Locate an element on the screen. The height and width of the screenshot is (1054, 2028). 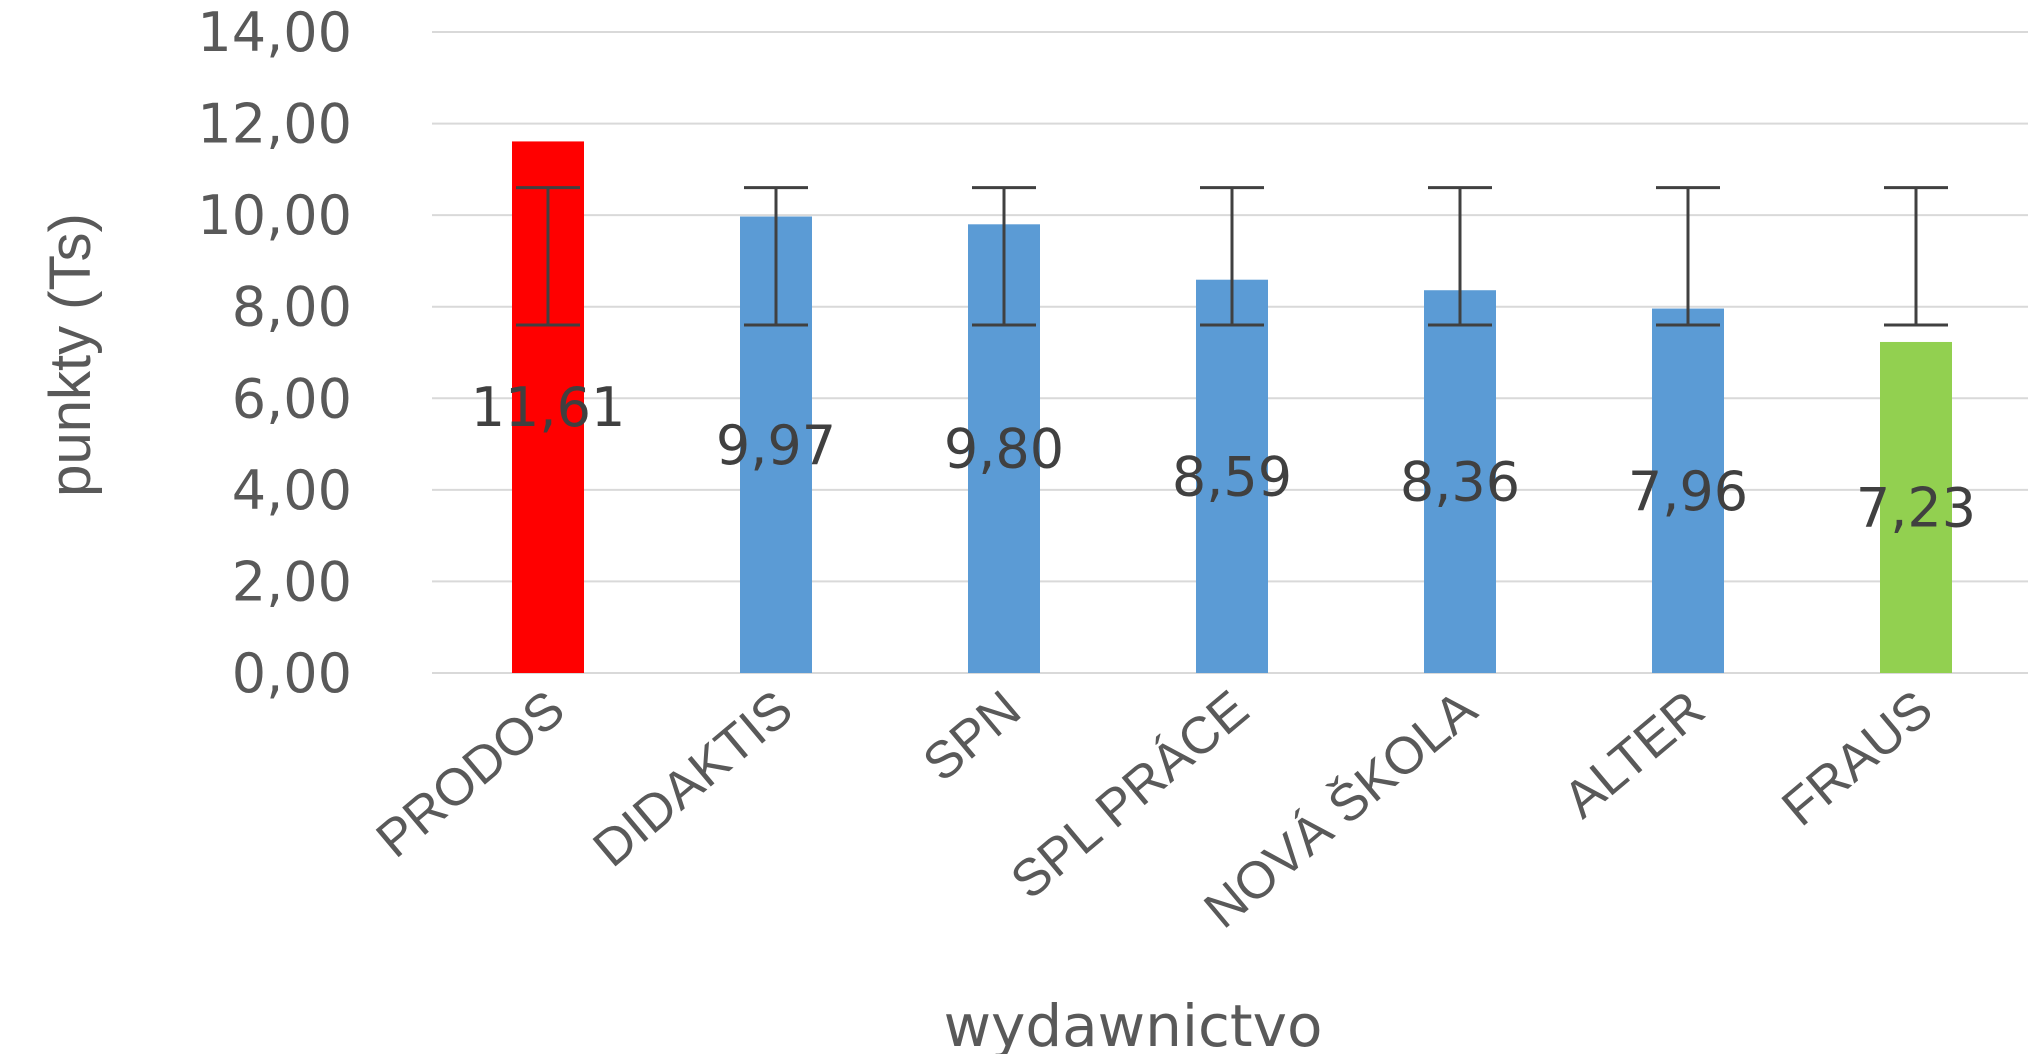
error-bars is located at coordinates (1232, 256).